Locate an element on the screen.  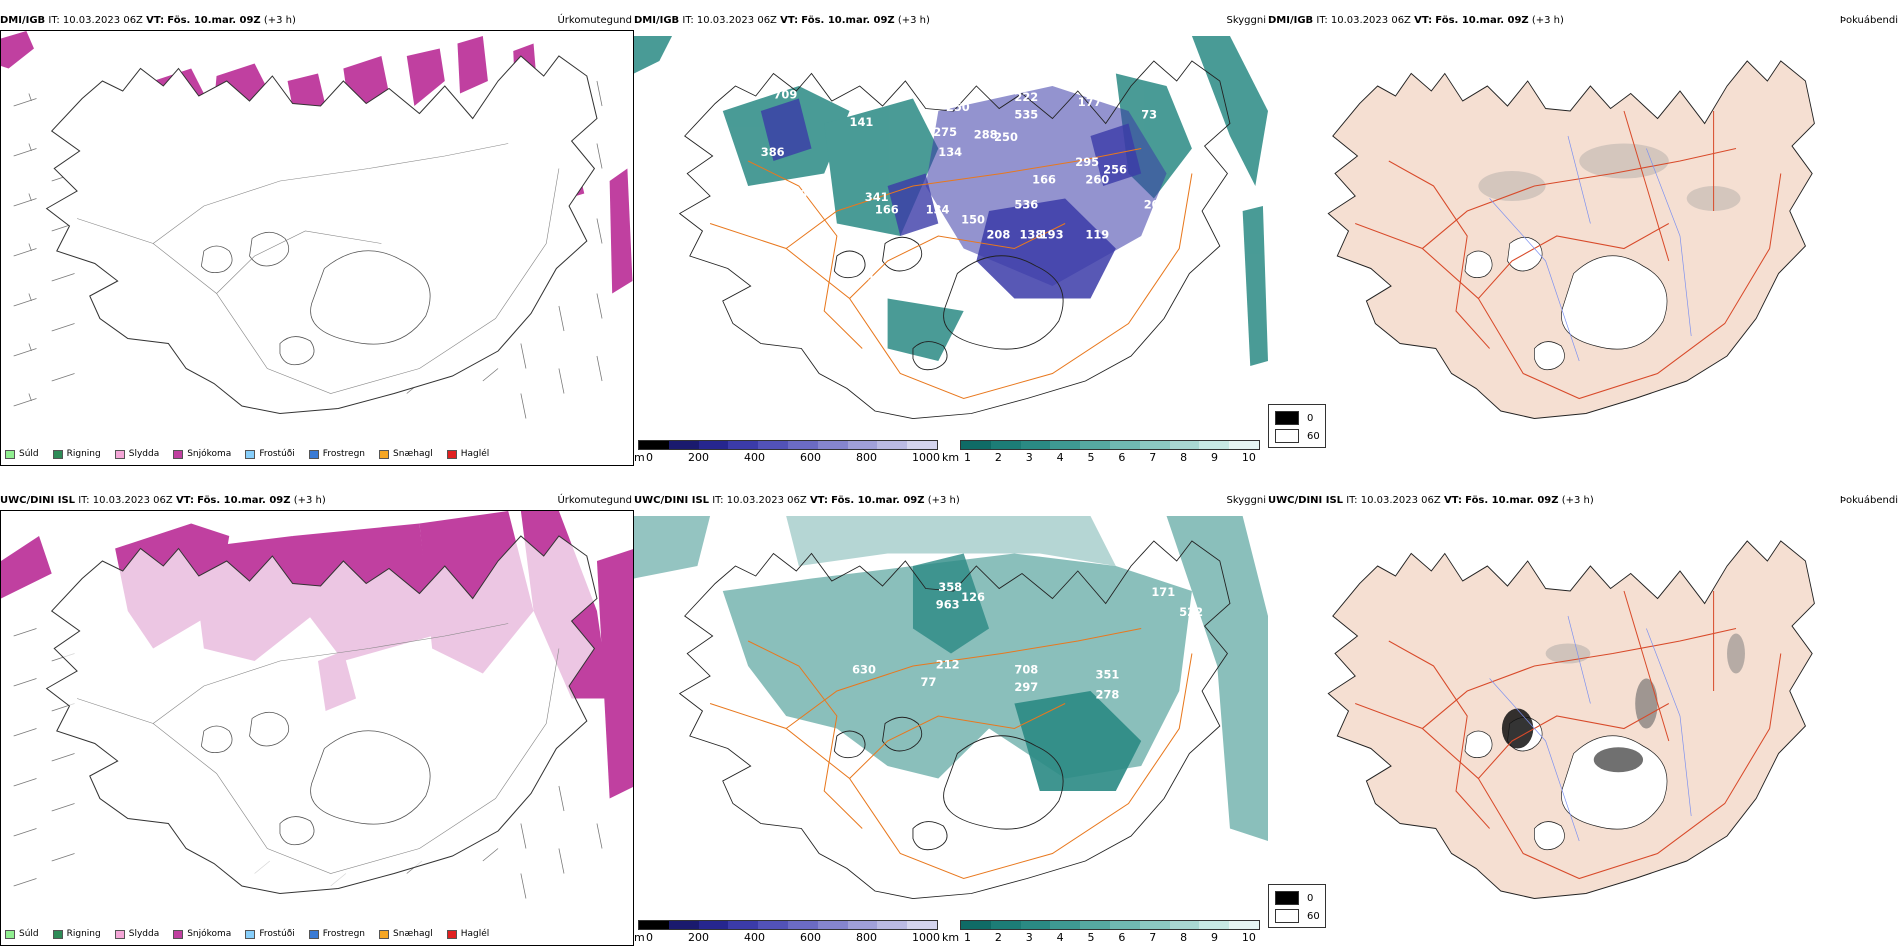
cloud-value-label: 150 is located at coordinates (973, 220).